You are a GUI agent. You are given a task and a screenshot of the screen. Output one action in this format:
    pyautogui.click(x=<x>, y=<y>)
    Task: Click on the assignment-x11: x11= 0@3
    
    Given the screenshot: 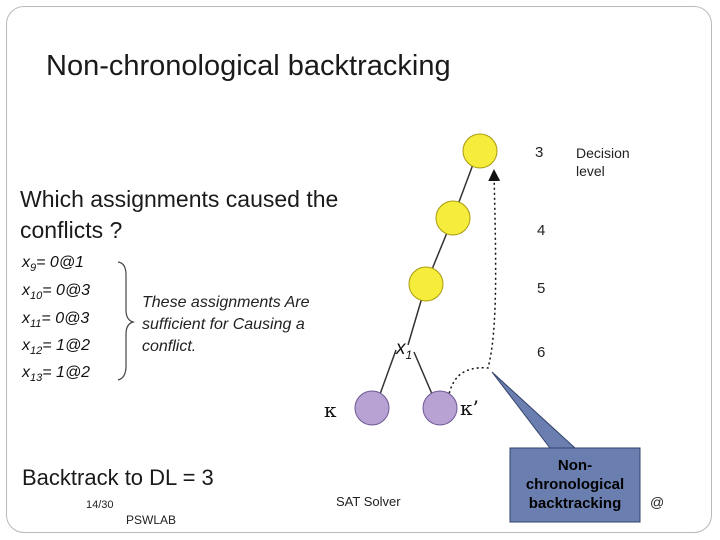 What is the action you would take?
    pyautogui.click(x=56, y=320)
    